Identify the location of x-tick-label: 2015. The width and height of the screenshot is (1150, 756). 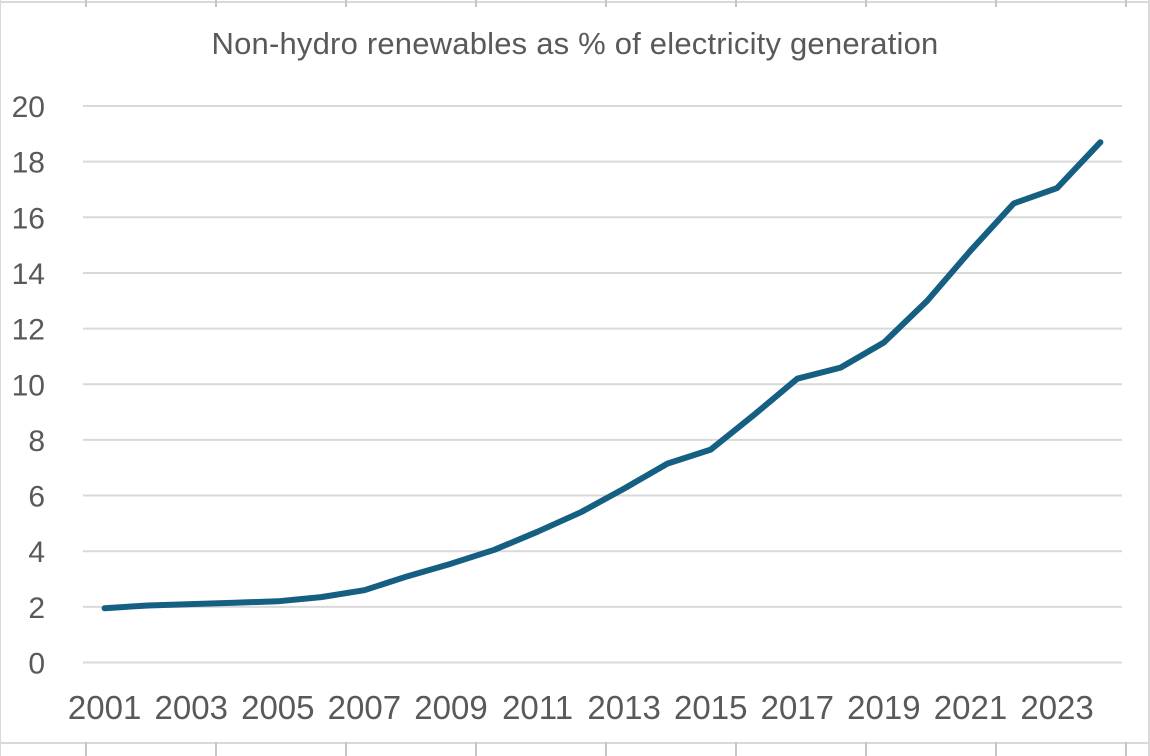
(710, 707).